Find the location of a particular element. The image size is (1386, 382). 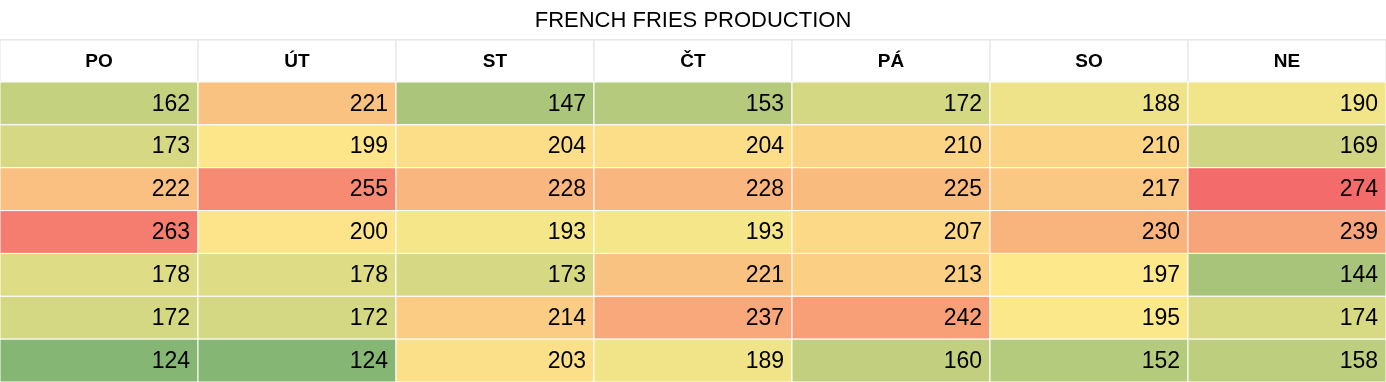

data-label: 190 is located at coordinates (1358, 102).